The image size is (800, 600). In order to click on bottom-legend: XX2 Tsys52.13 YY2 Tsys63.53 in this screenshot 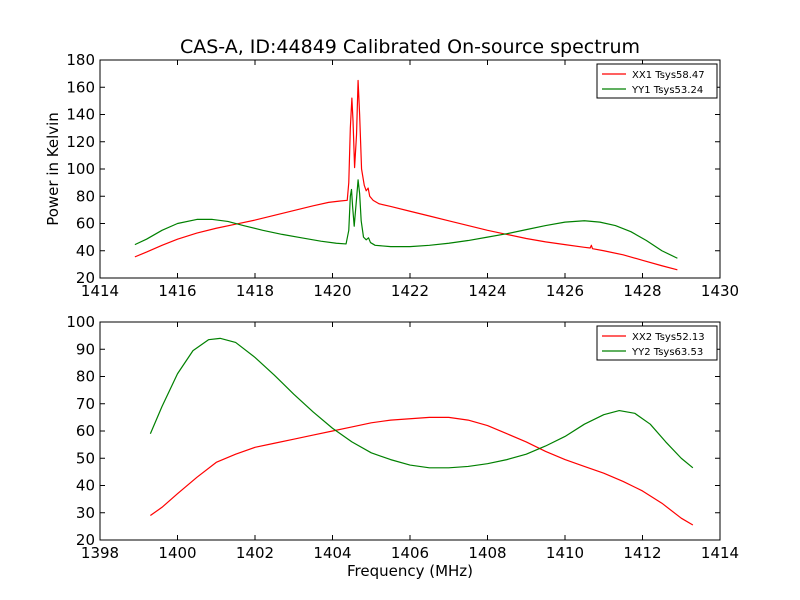, I will do `click(657, 343)`.